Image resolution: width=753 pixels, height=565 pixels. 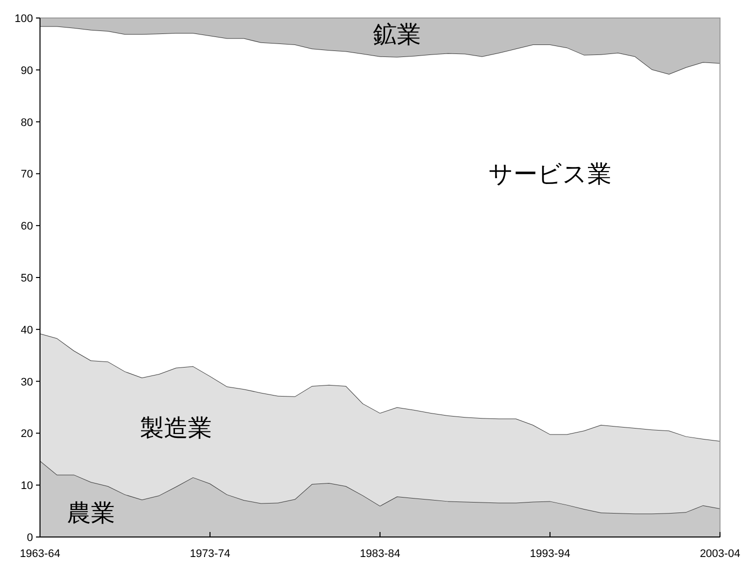 I want to click on y-tick-label: 90, so click(x=26, y=70).